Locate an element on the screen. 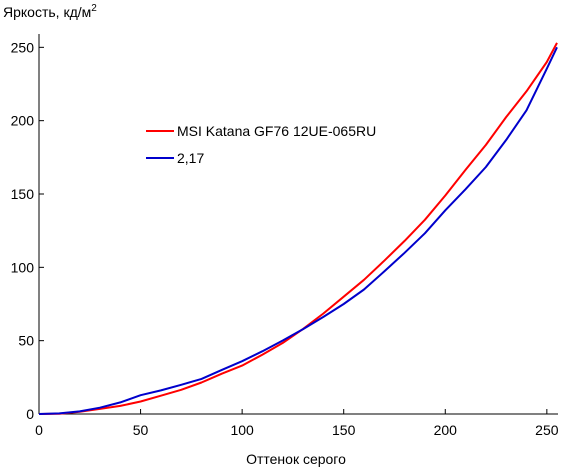  y-axis-label: Яркость, кд/м2 is located at coordinates (50, 11).